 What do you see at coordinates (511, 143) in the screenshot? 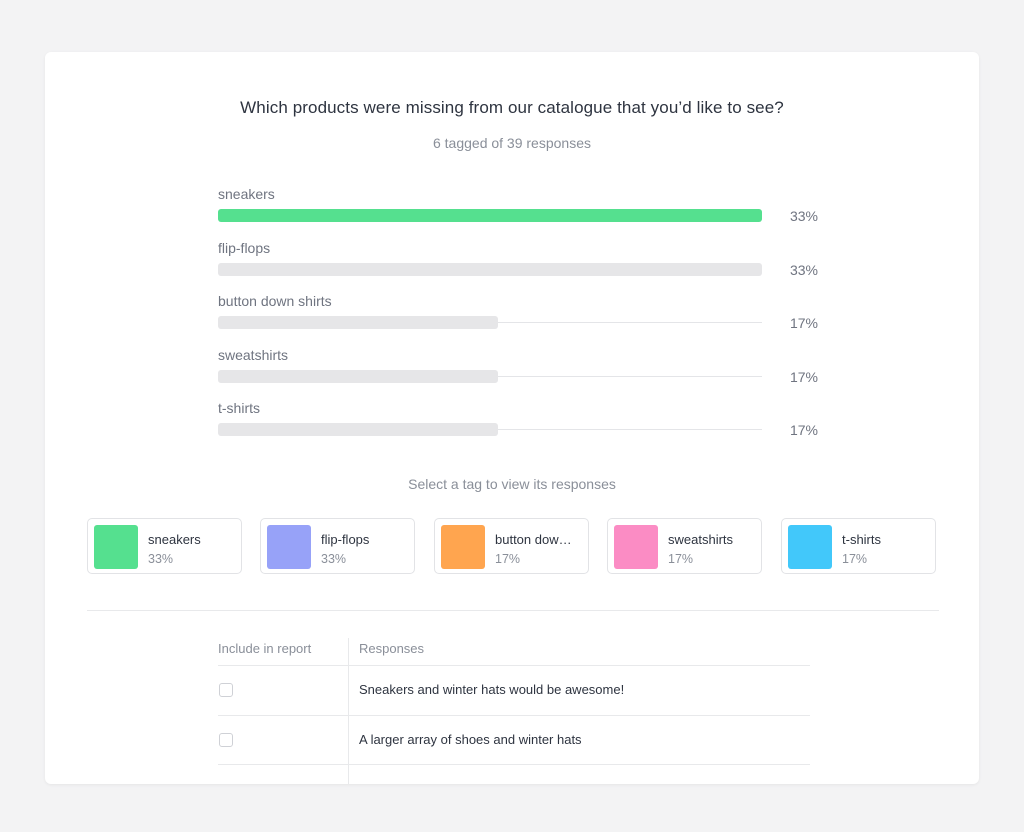
I see `response-count: 6 tagged of 39 responses` at bounding box center [511, 143].